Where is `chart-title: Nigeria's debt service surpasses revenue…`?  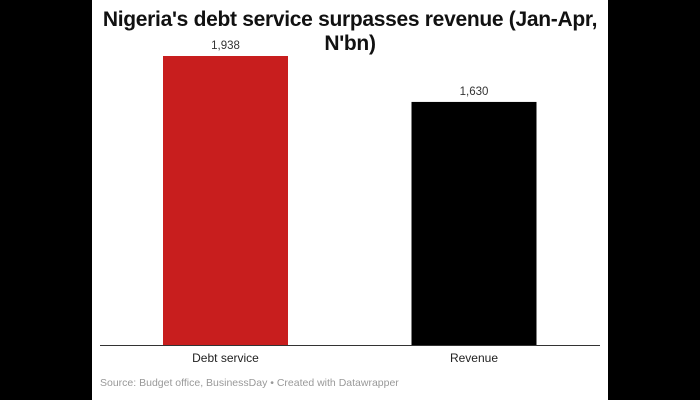
chart-title: Nigeria's debt service surpasses revenue… is located at coordinates (350, 31).